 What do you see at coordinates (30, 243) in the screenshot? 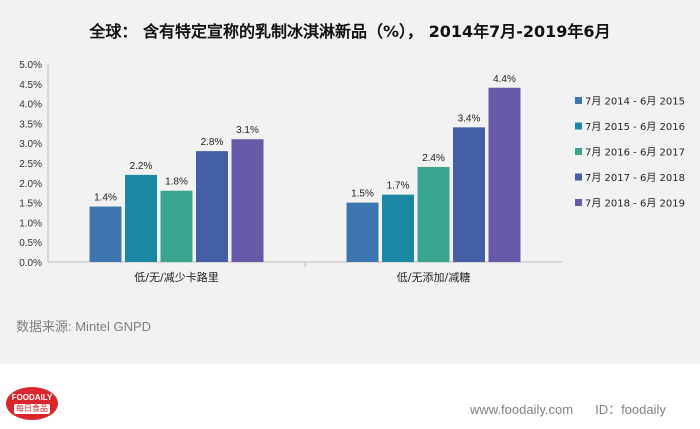
I see `y-tick-label: 0.5%` at bounding box center [30, 243].